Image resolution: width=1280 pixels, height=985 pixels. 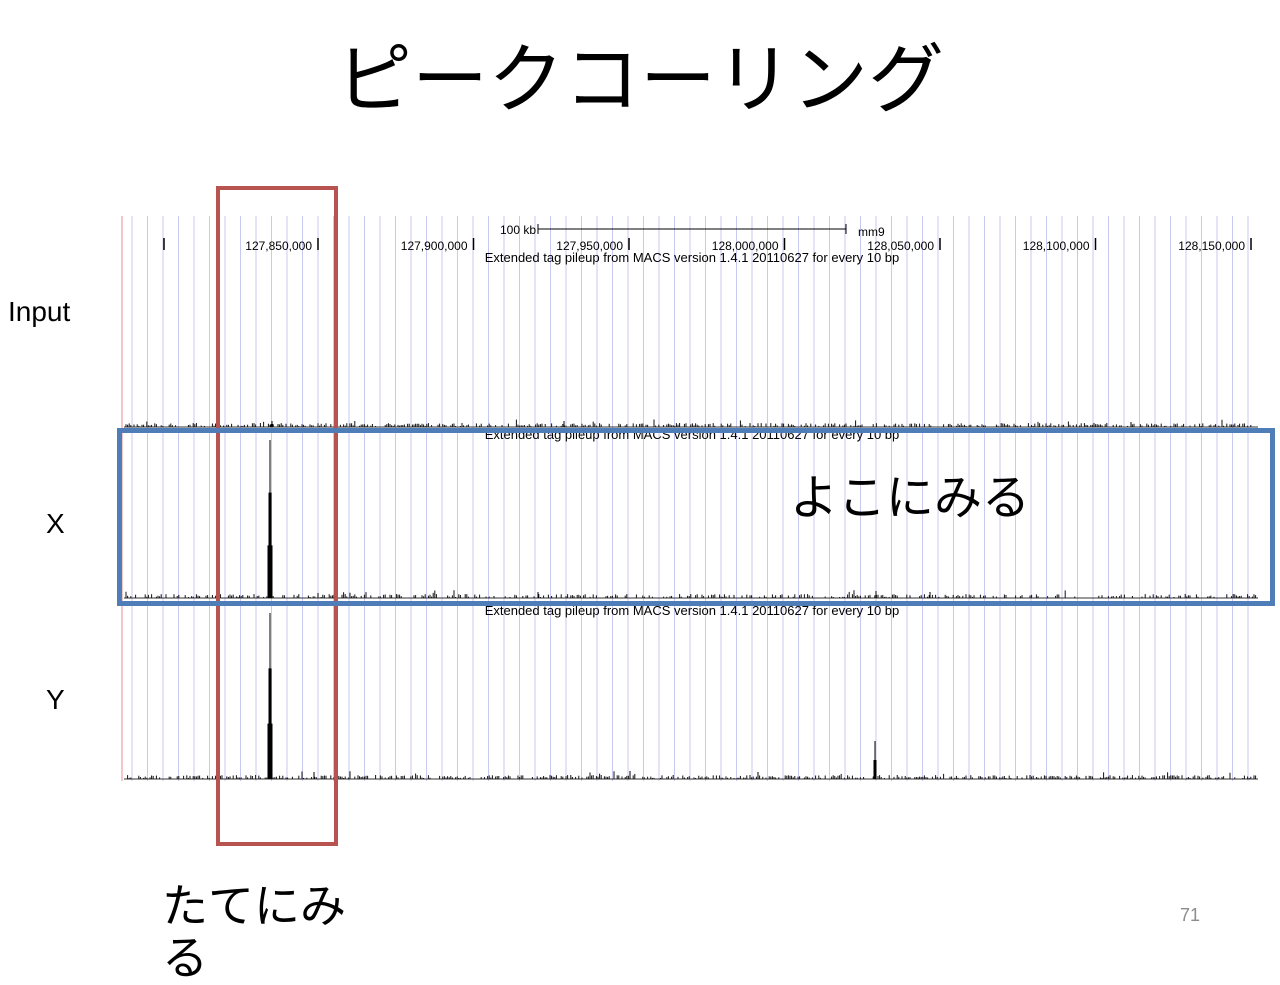 I want to click on vertical-view-label: たてにみる, so click(x=254, y=932).